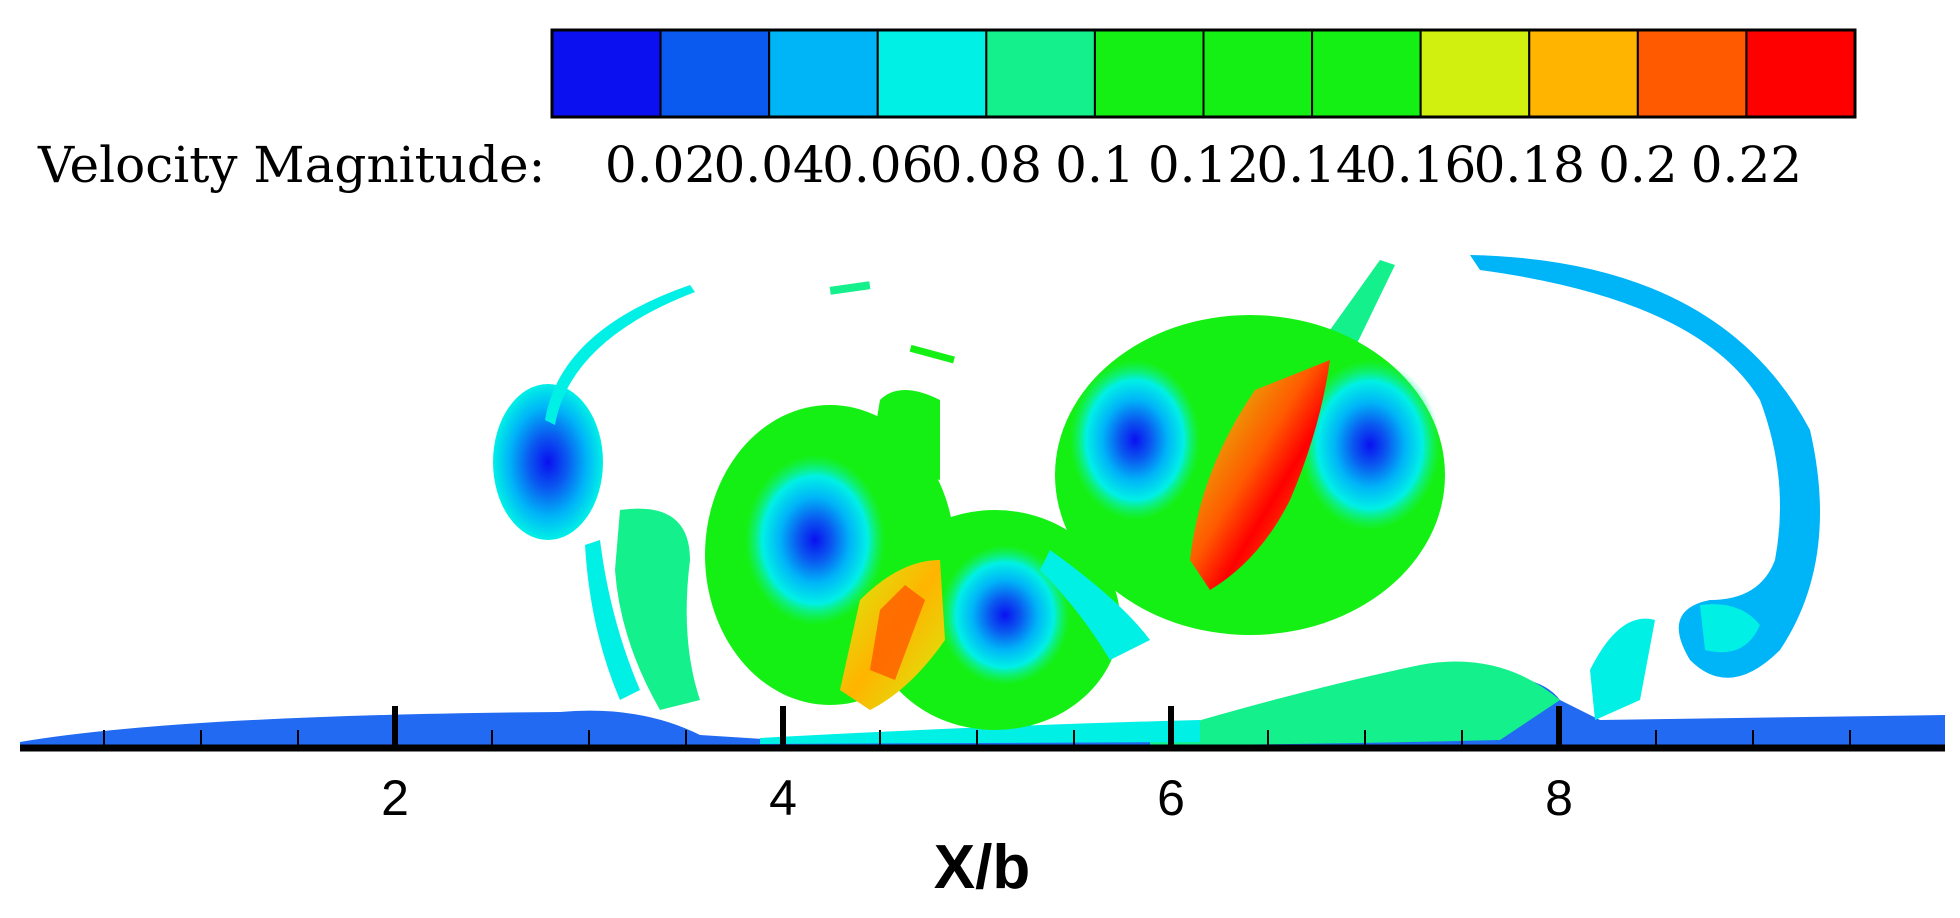 This screenshot has width=1960, height=918. What do you see at coordinates (1311, 165) in the screenshot?
I see `colorbar-level-label: 0.14` at bounding box center [1311, 165].